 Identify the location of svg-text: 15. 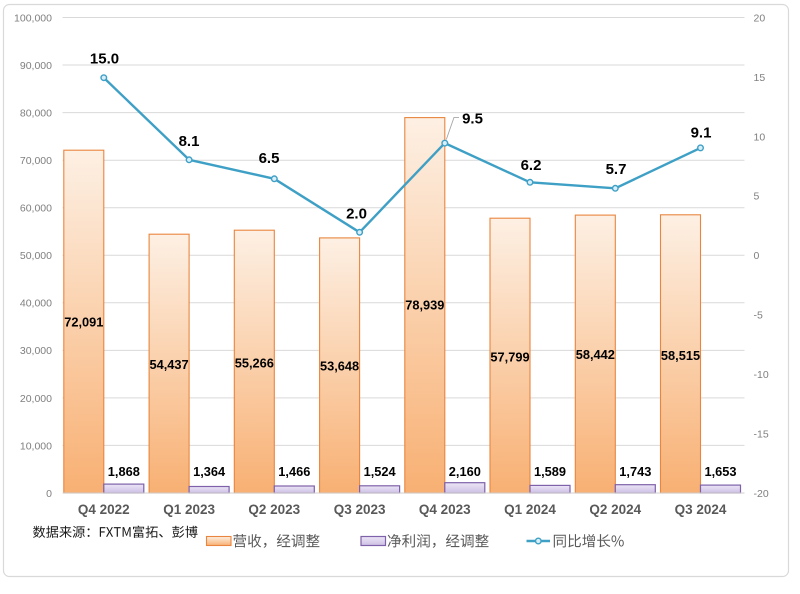
(760, 78).